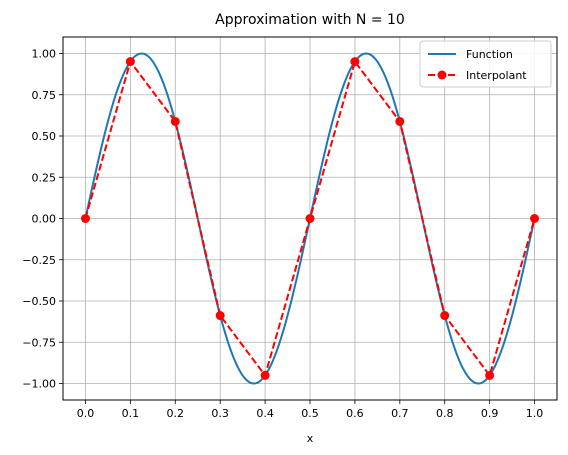 The height and width of the screenshot is (455, 568). Describe the element at coordinates (44, 54) in the screenshot. I see `y-tick-label: 1.00` at that location.